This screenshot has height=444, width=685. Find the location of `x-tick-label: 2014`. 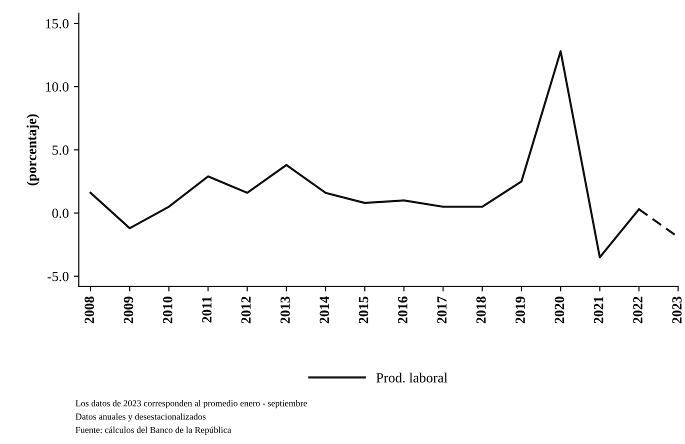

x-tick-label: 2014 is located at coordinates (325, 310).